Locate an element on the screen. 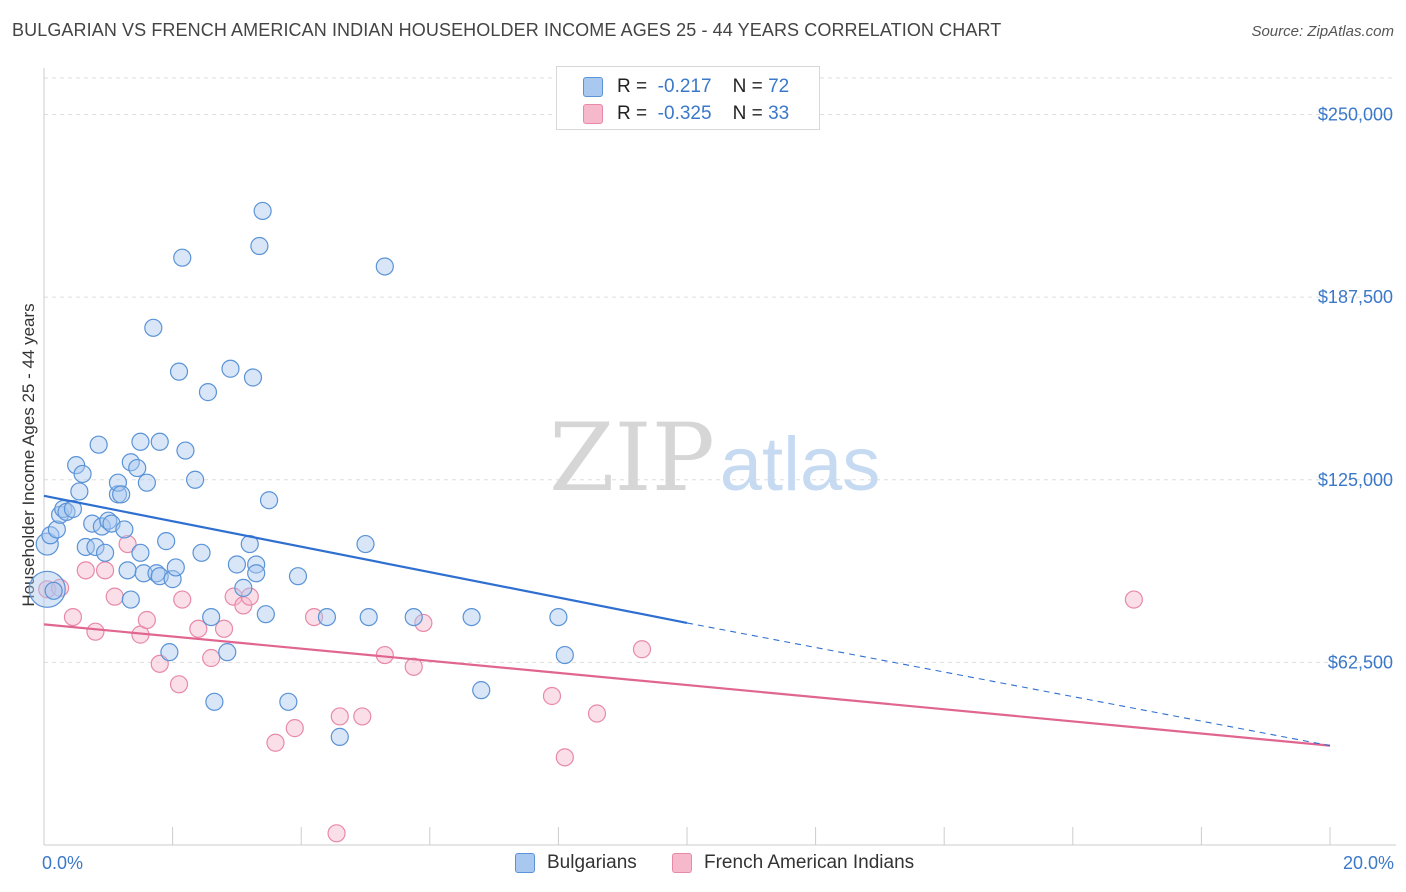  series-legend: Bulgarians French American Indians is located at coordinates (703, 865).